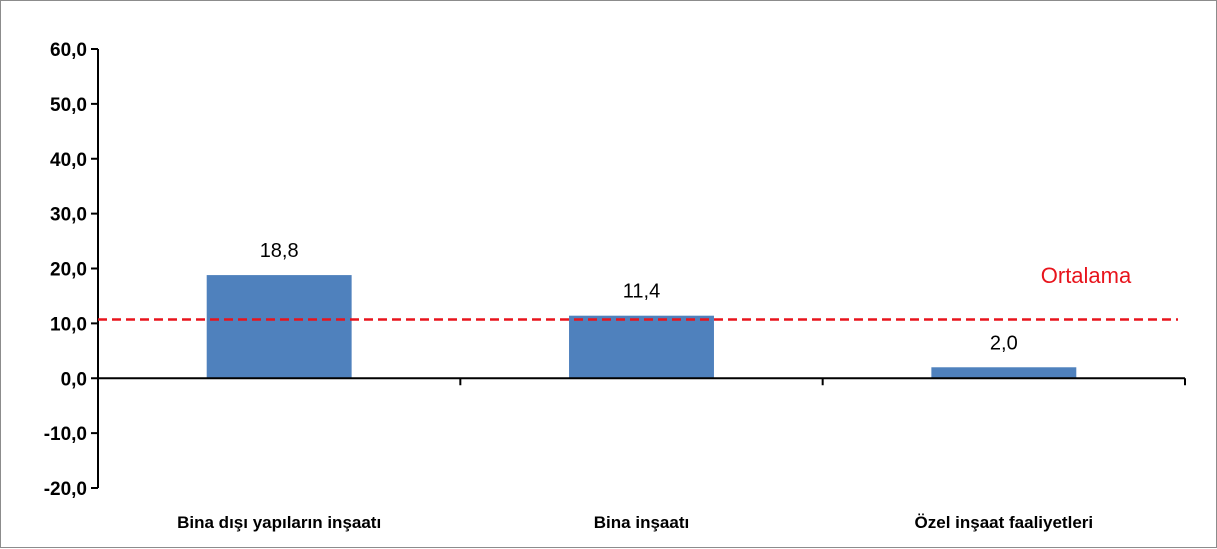 The width and height of the screenshot is (1217, 549). What do you see at coordinates (641, 522) in the screenshot?
I see `category-label: Bina inşaatı` at bounding box center [641, 522].